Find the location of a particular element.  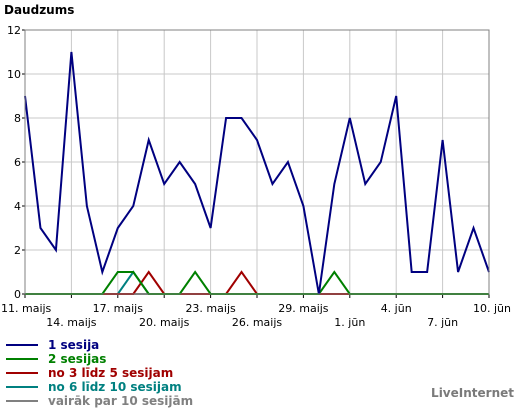

x-tick-label: 26. maijs is located at coordinates (257, 322).